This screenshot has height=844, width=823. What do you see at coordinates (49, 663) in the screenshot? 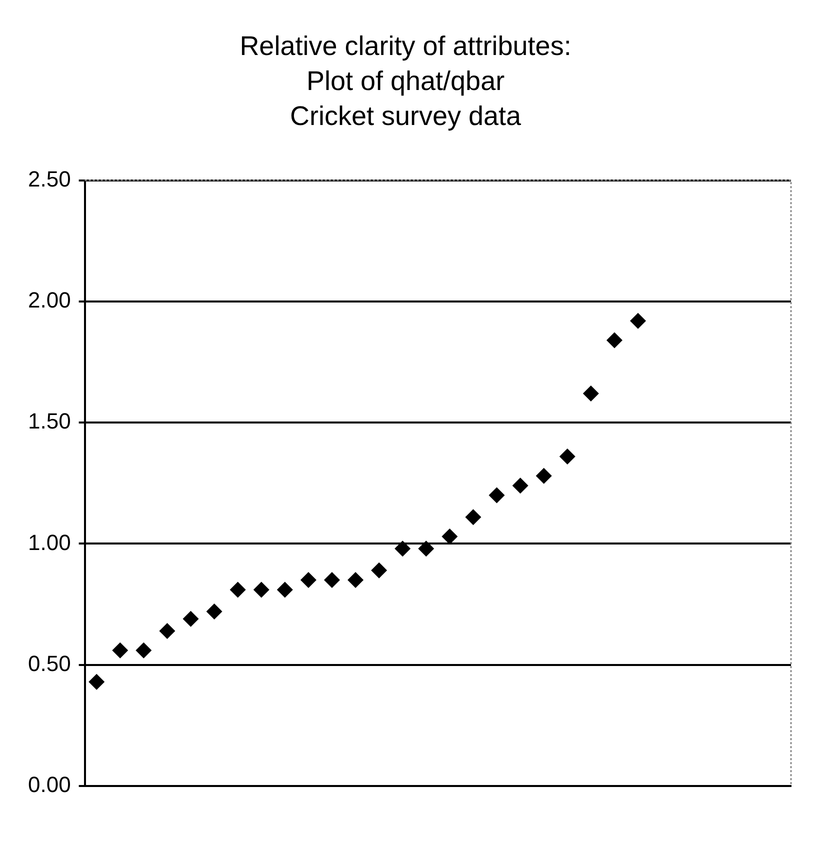
I see `y-tick-label: 0.50` at bounding box center [49, 663].